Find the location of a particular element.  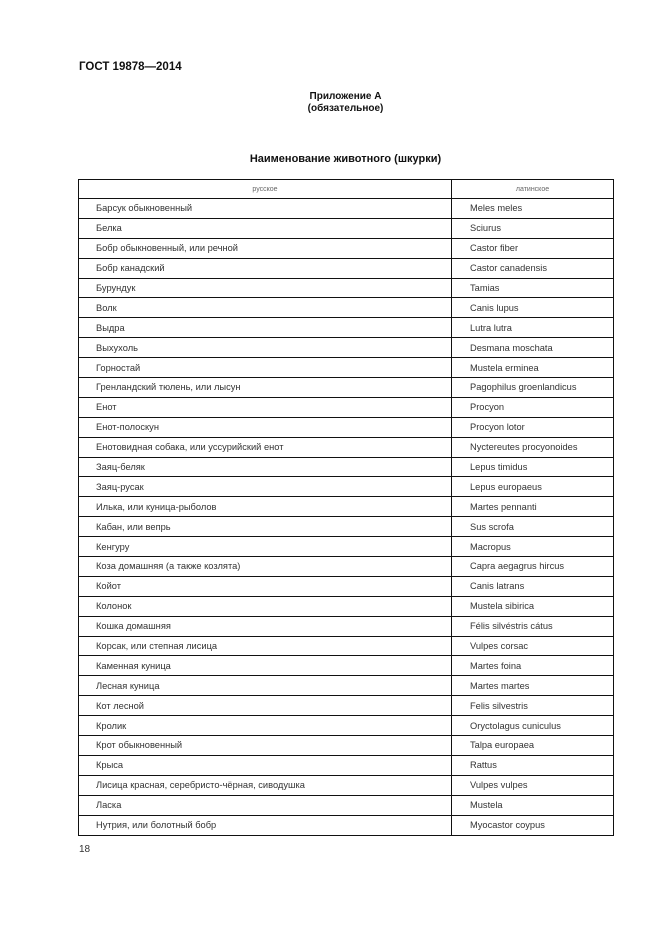

table-row: Горностай Mustela erminea is located at coordinates (346, 368).